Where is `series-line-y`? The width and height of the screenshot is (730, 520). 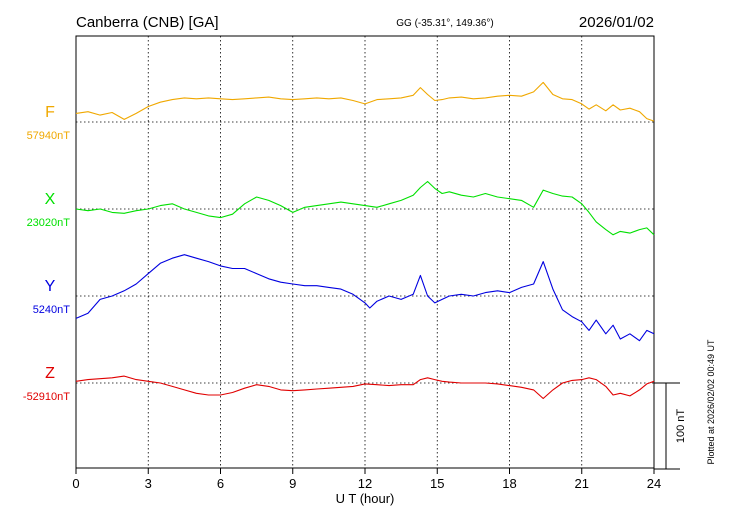 series-line-y is located at coordinates (365, 298).